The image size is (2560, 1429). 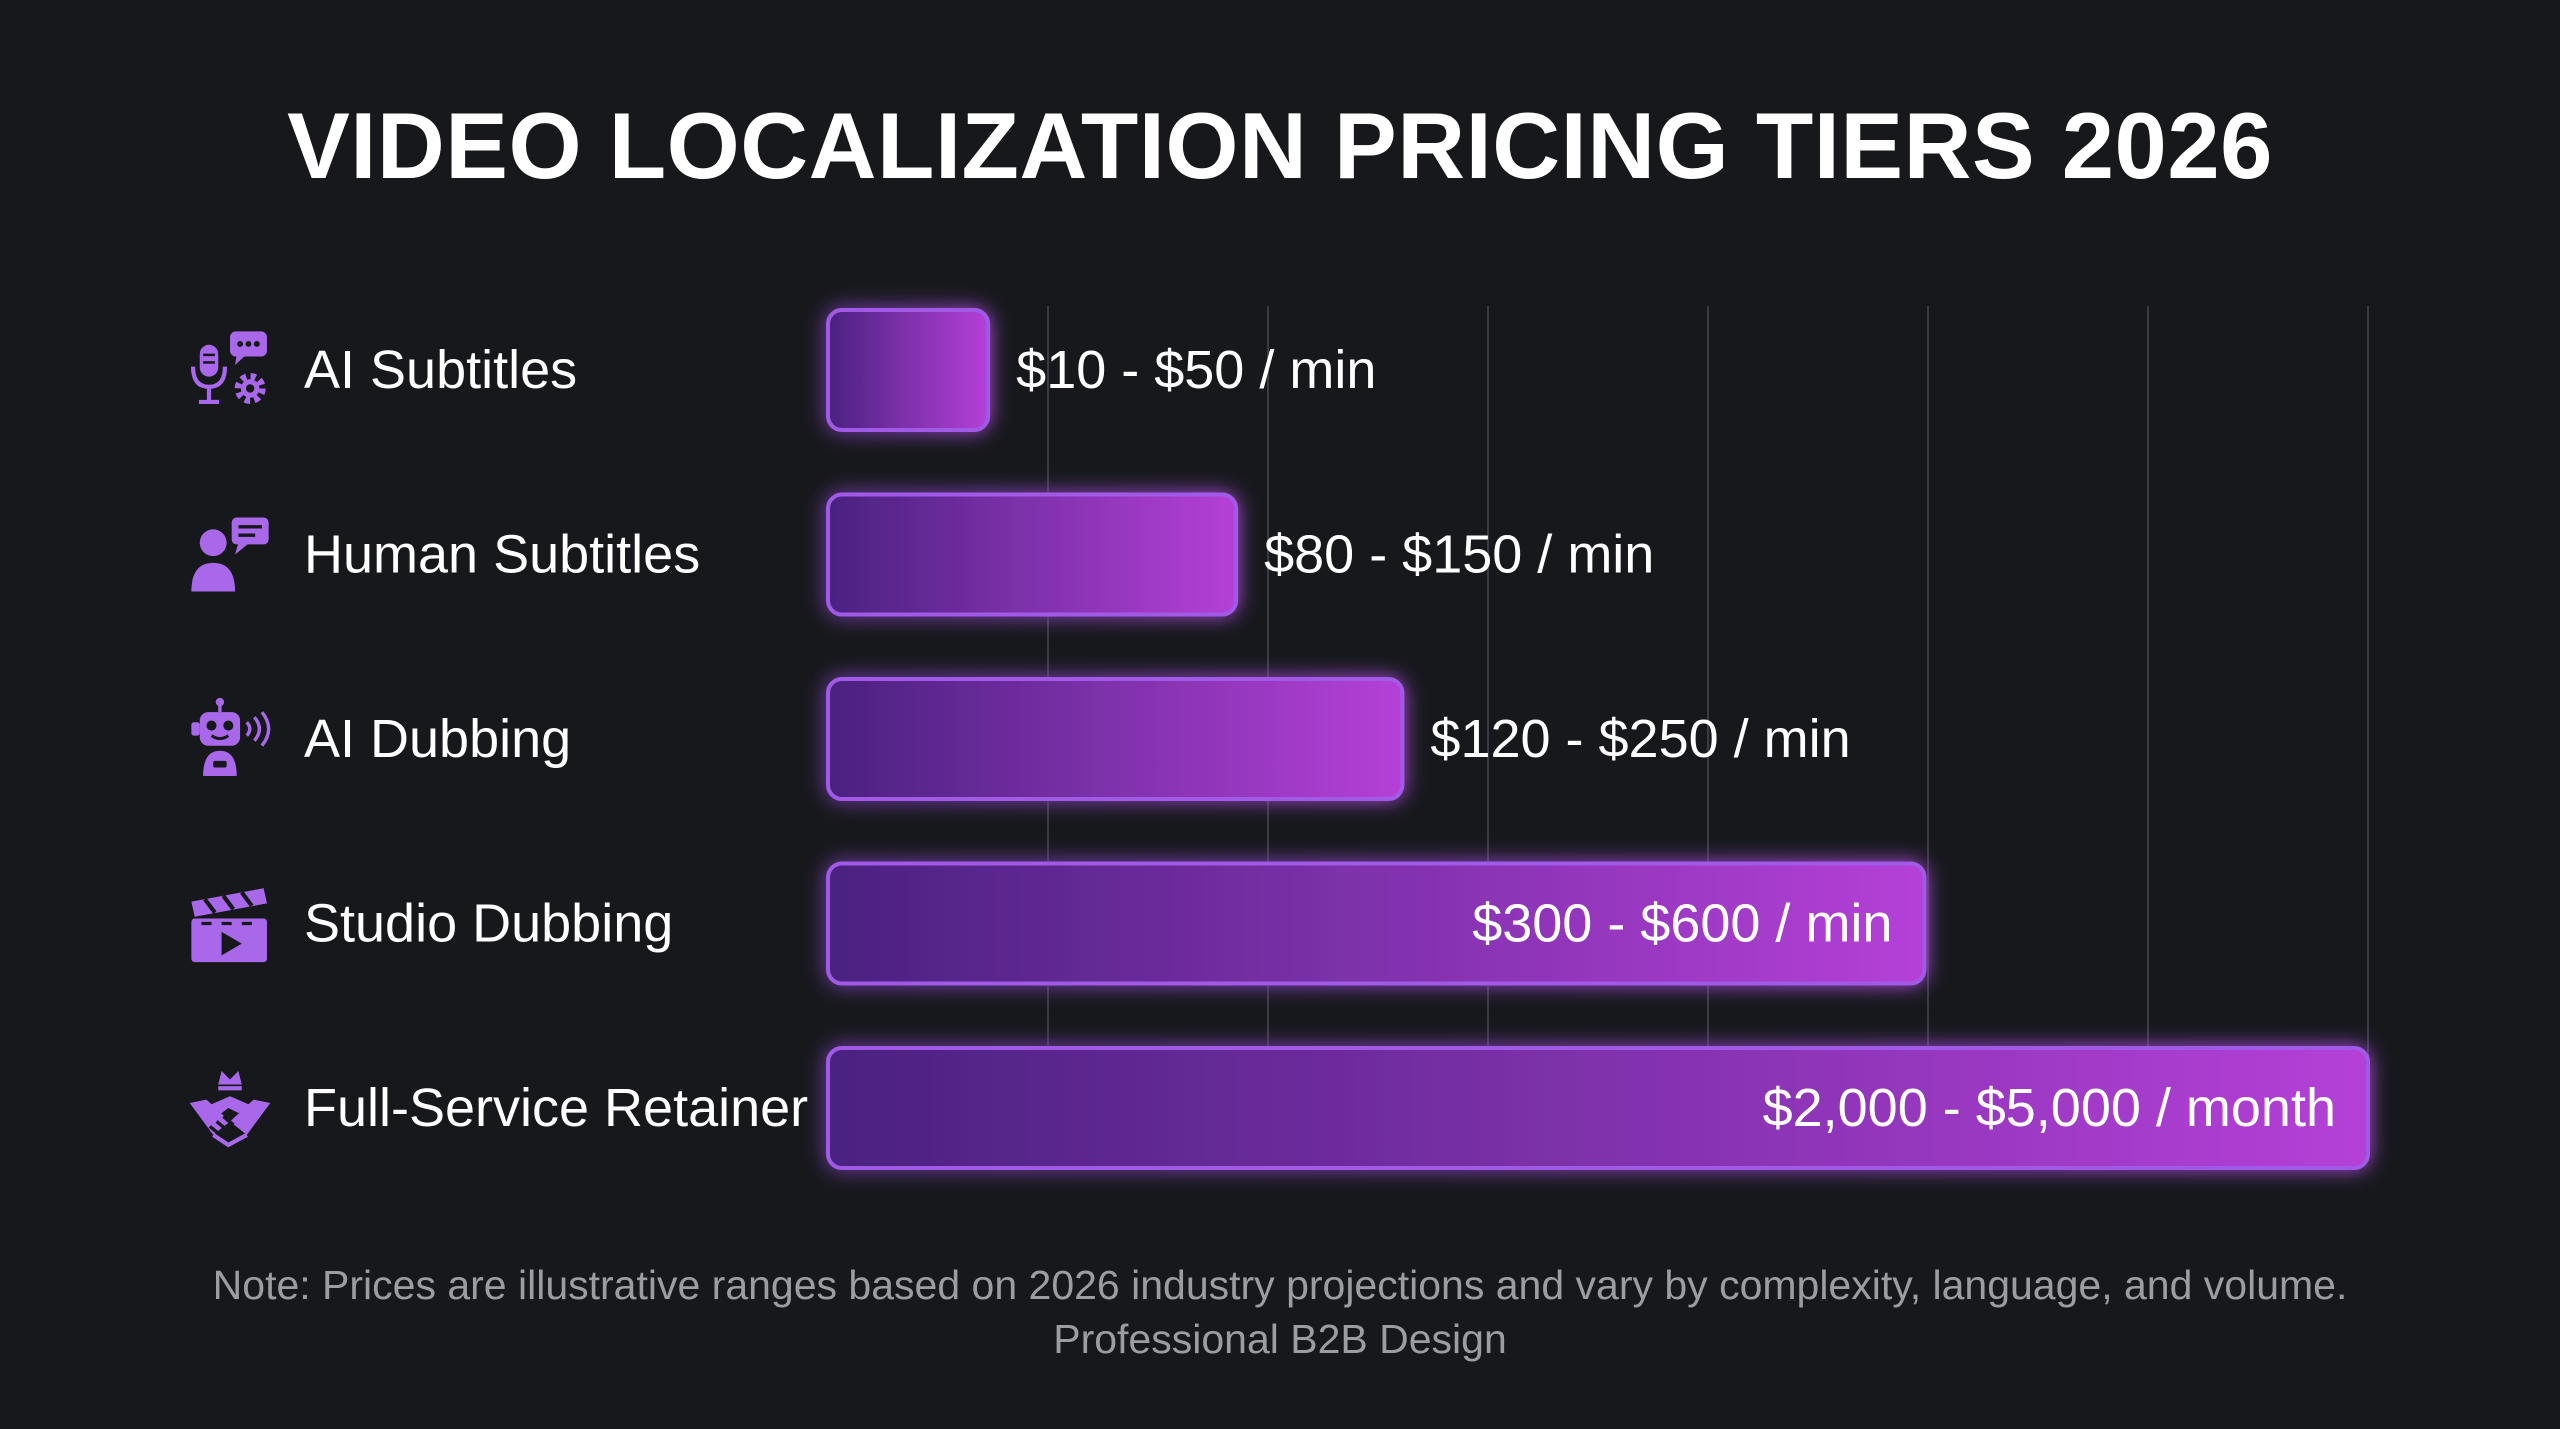 What do you see at coordinates (437, 739) in the screenshot?
I see `category-label: AI Dubbing` at bounding box center [437, 739].